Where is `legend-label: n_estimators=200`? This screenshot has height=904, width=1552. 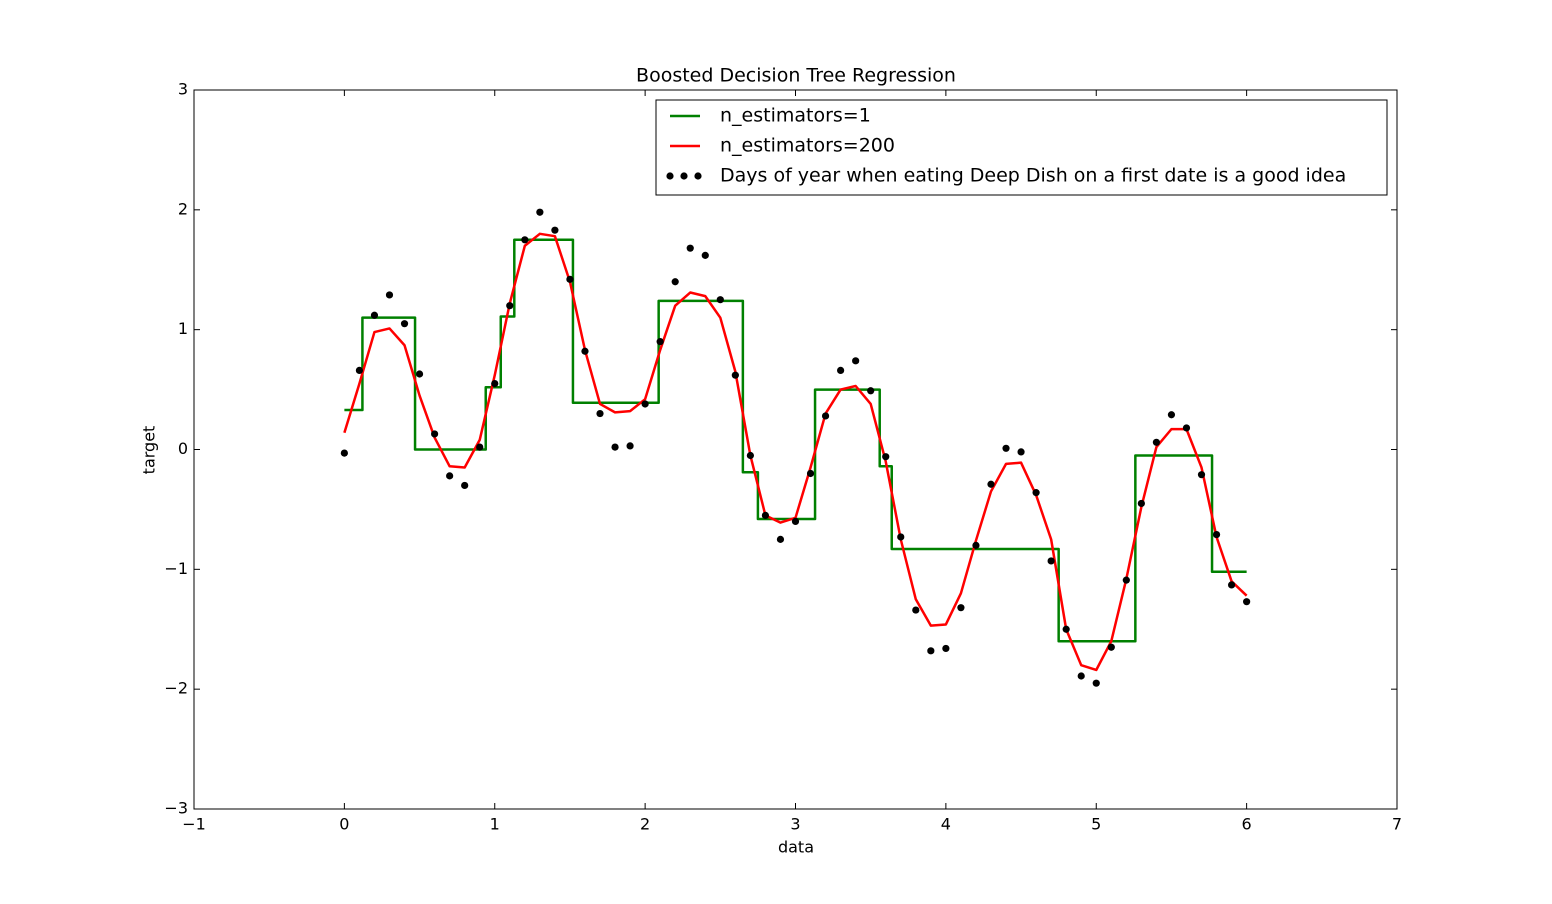 legend-label: n_estimators=200 is located at coordinates (807, 146).